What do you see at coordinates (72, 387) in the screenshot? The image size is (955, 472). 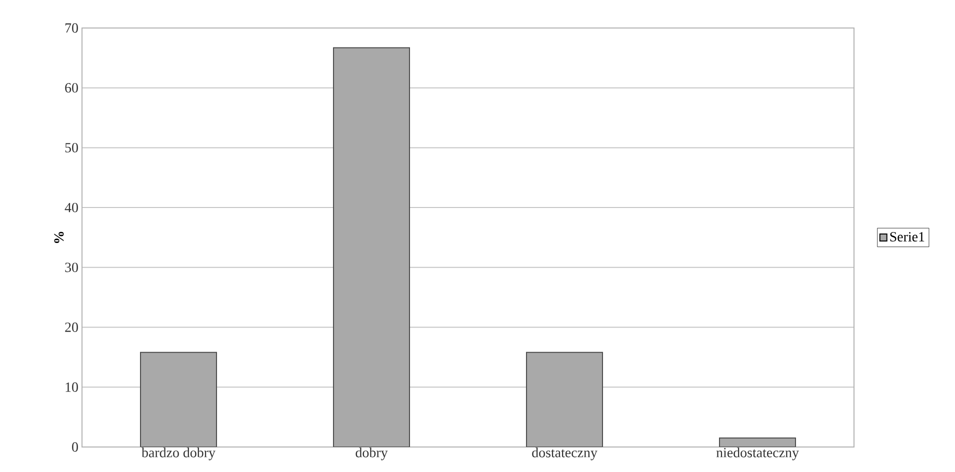 I see `y-tick-label: 10` at bounding box center [72, 387].